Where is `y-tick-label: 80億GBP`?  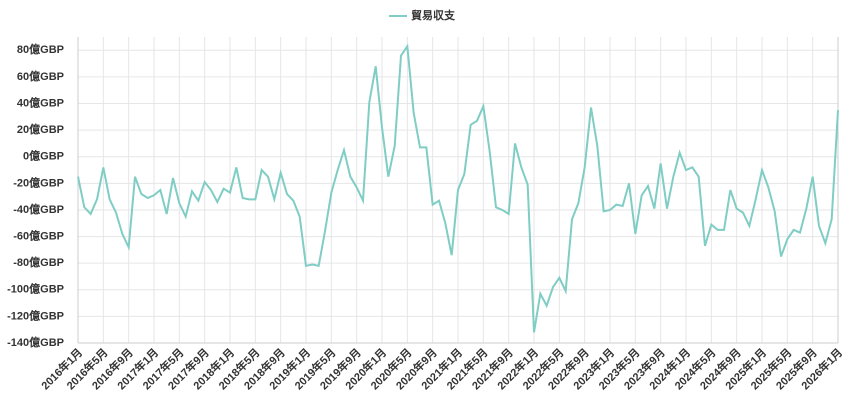 y-tick-label: 80億GBP is located at coordinates (40, 49).